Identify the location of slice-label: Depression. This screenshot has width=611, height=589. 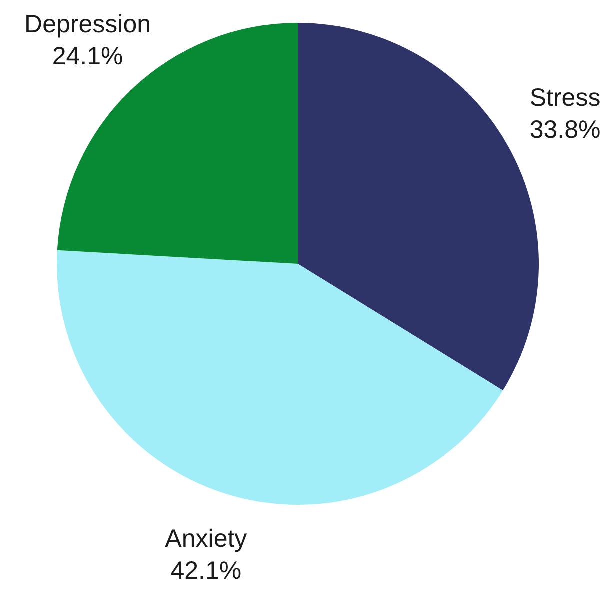
(88, 24).